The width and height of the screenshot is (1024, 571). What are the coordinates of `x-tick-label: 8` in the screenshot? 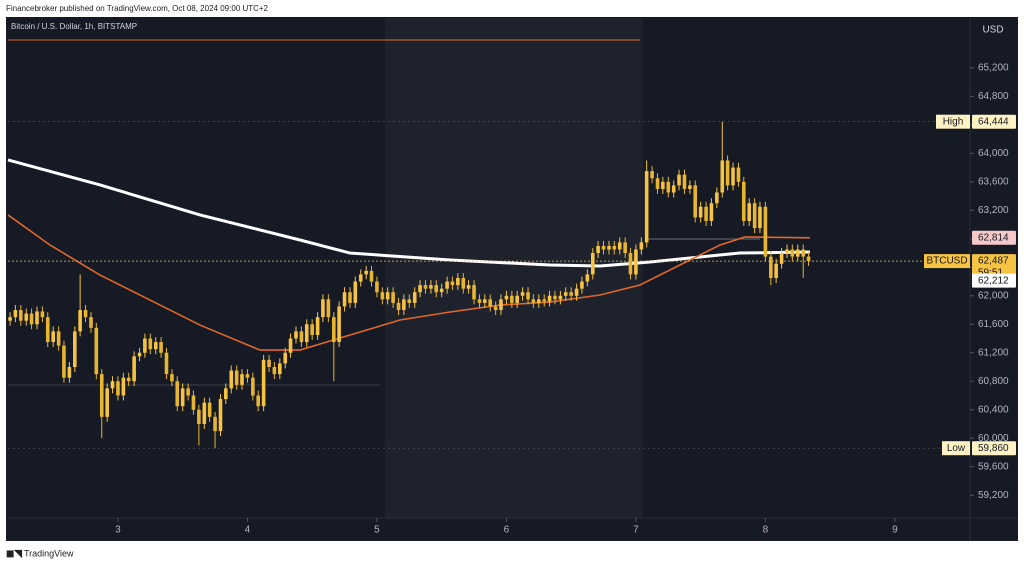 It's located at (766, 530).